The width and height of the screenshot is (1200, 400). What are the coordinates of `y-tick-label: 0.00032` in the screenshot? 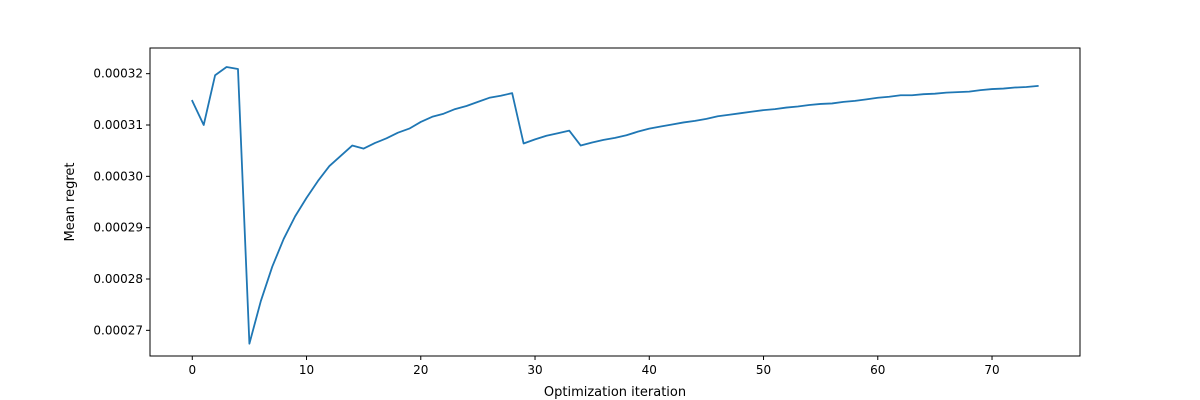 It's located at (118, 74).